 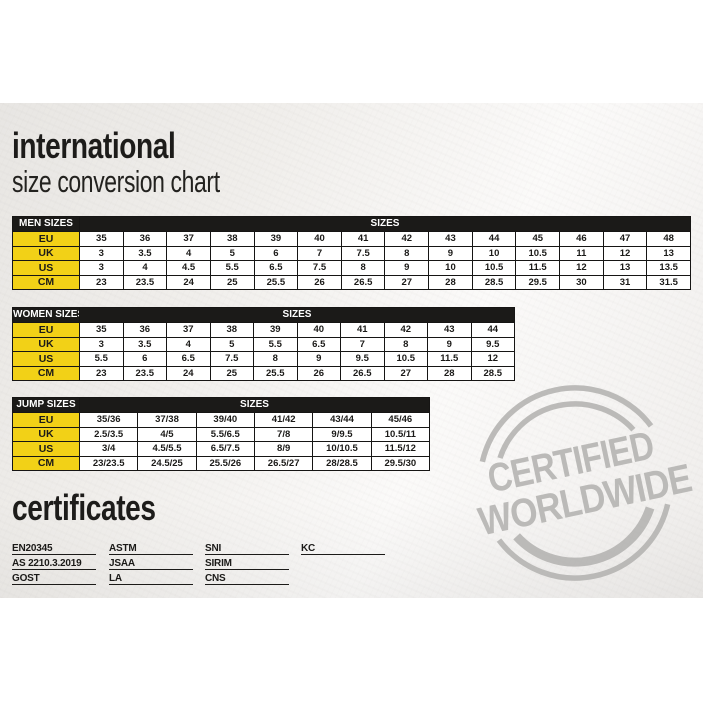 I want to click on size-cell: 5, so click(x=231, y=344).